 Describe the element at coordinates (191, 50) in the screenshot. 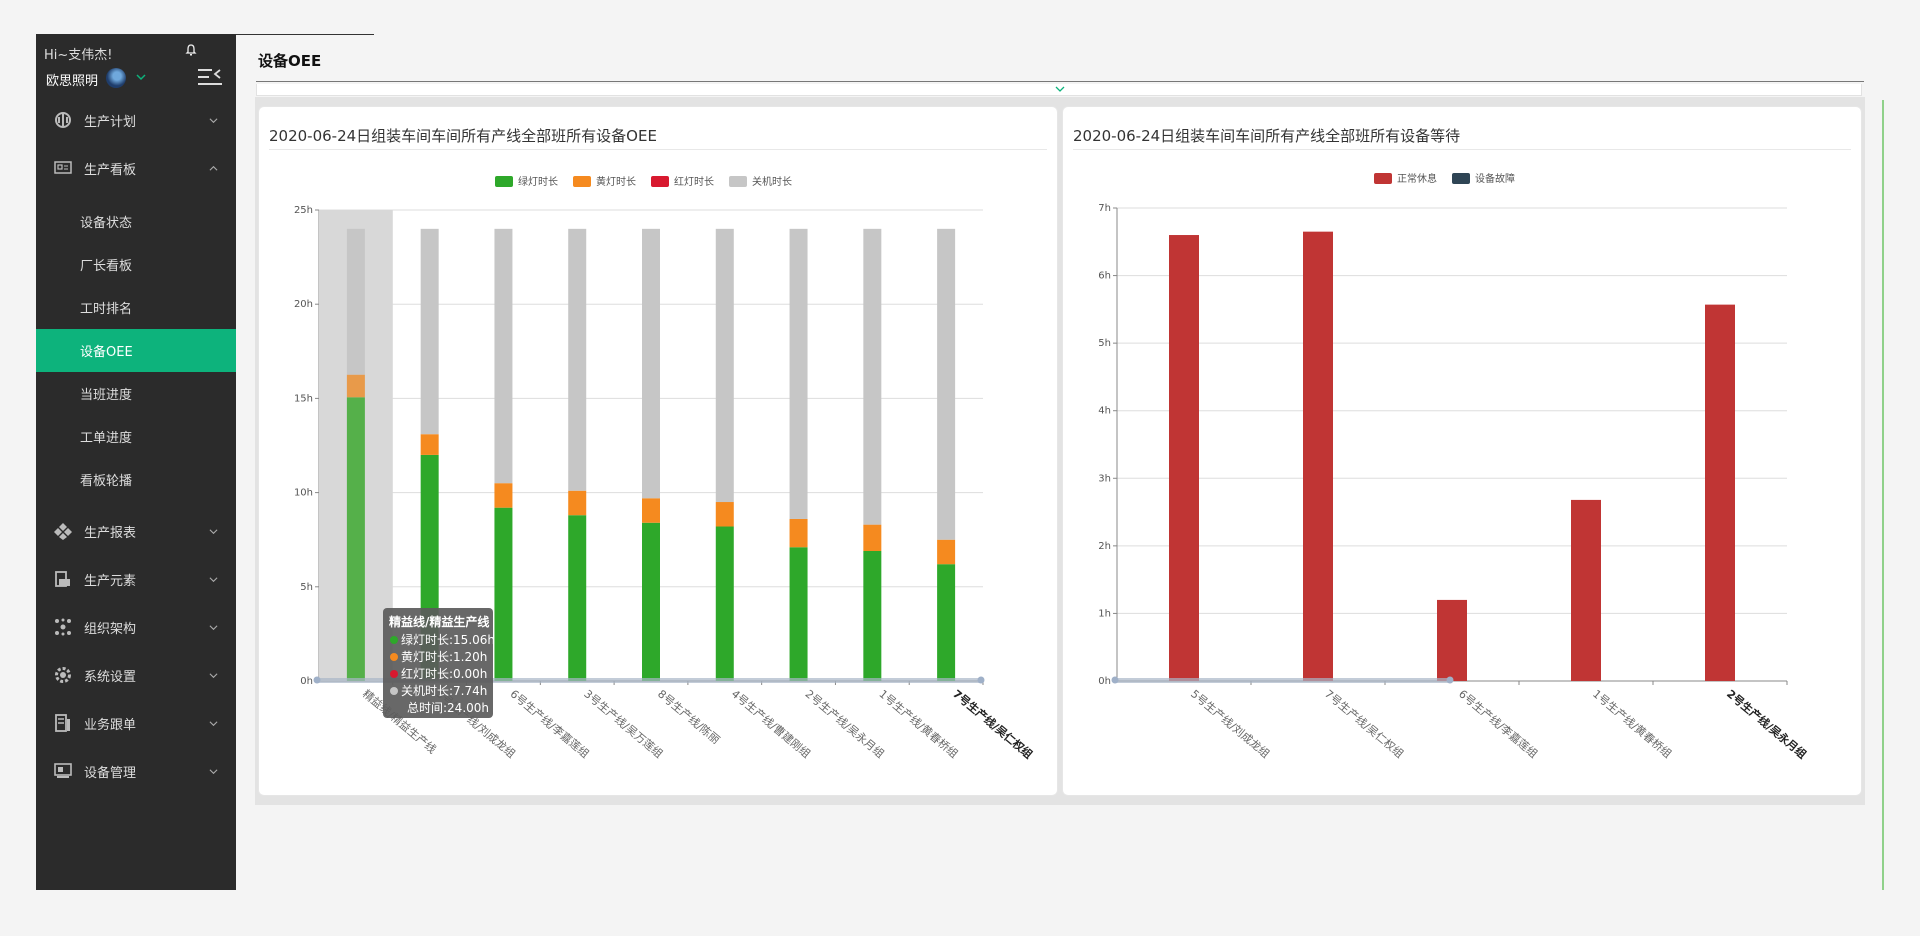

I see `bell-icon` at that location.